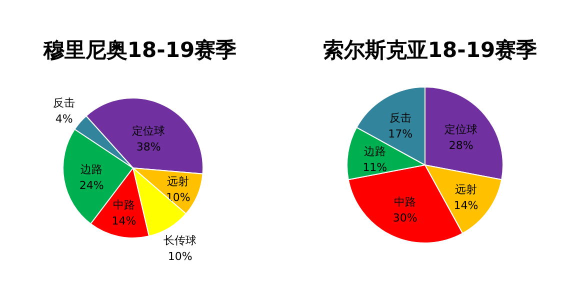 This screenshot has height=287, width=564. What do you see at coordinates (148, 147) in the screenshot?
I see `data-label: 38%` at bounding box center [148, 147].